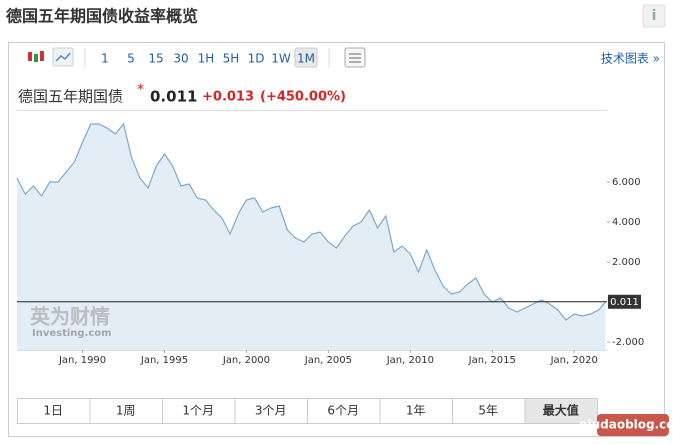 The image size is (673, 444). Describe the element at coordinates (228, 97) in the screenshot. I see `quote-change: +0.013` at that location.